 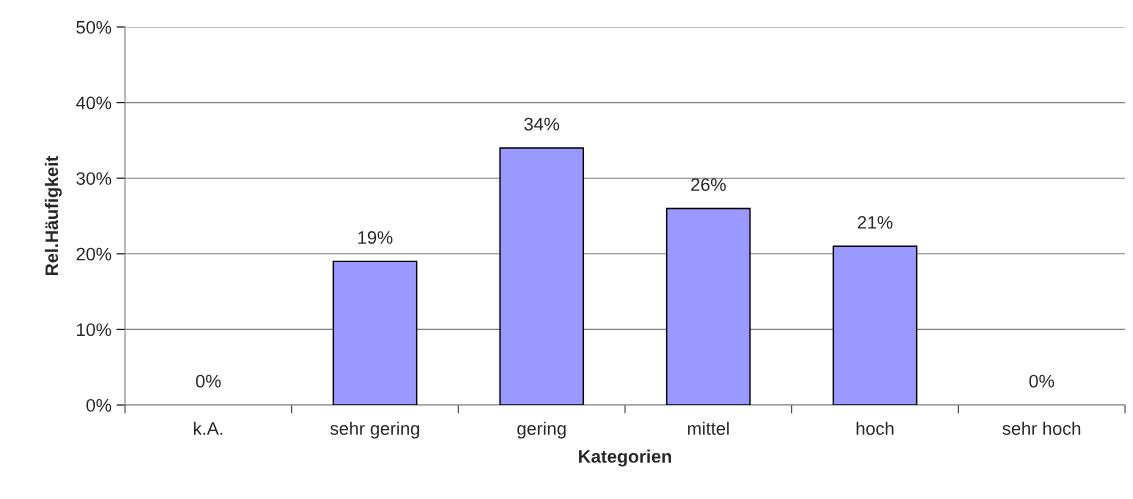 What do you see at coordinates (94, 103) in the screenshot?
I see `y-tick-label: 40%` at bounding box center [94, 103].